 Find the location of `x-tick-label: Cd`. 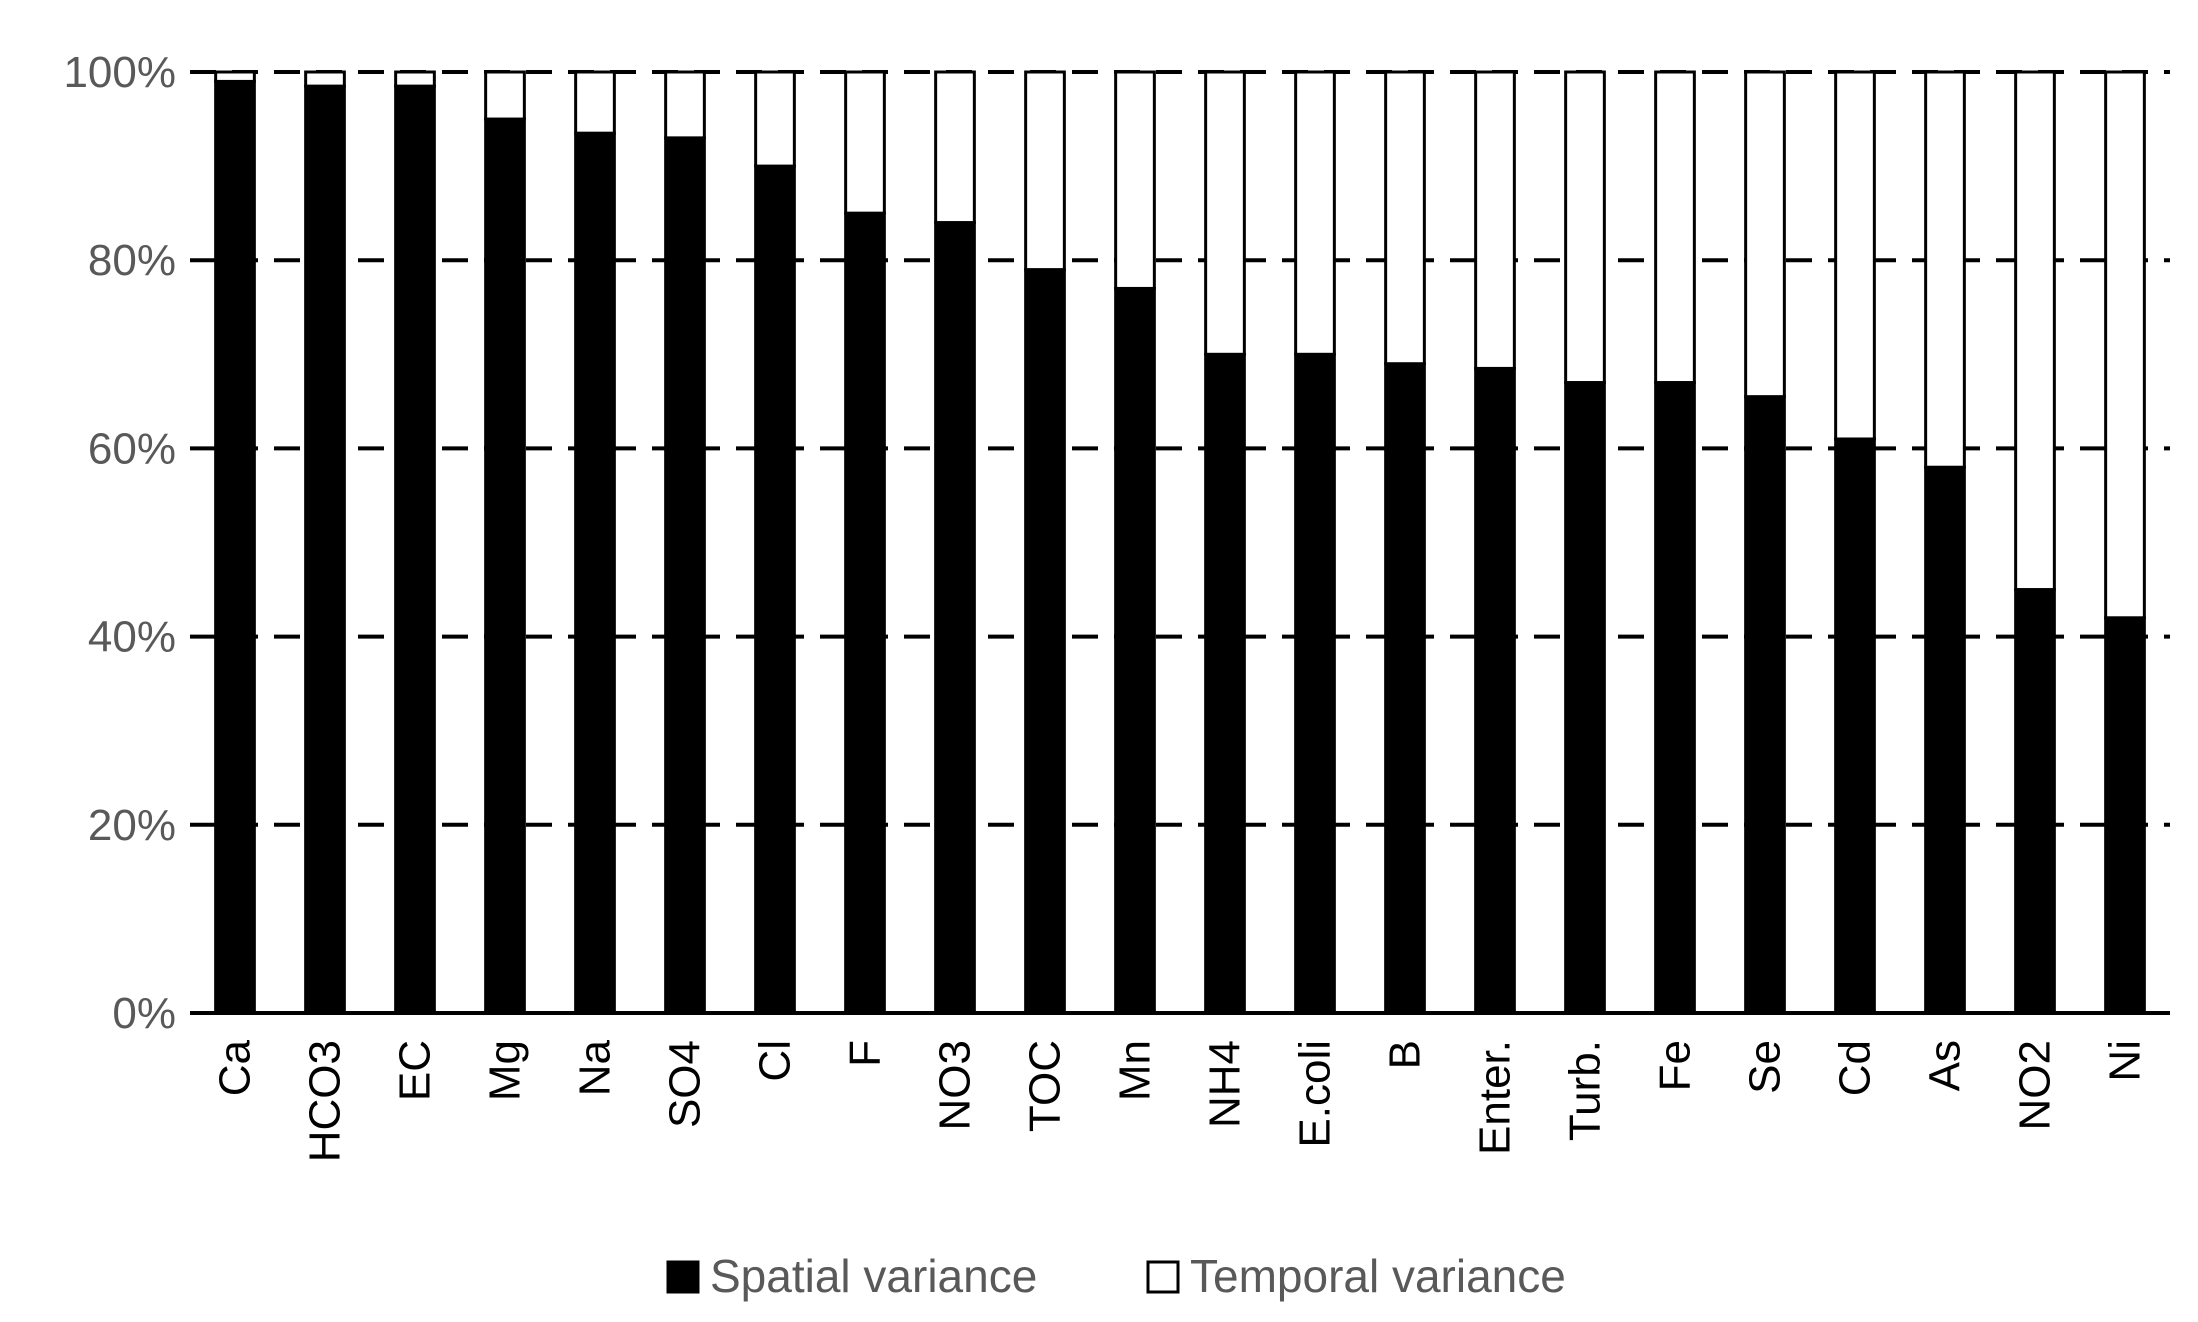

x-tick-label: Cd is located at coordinates (1855, 1068).